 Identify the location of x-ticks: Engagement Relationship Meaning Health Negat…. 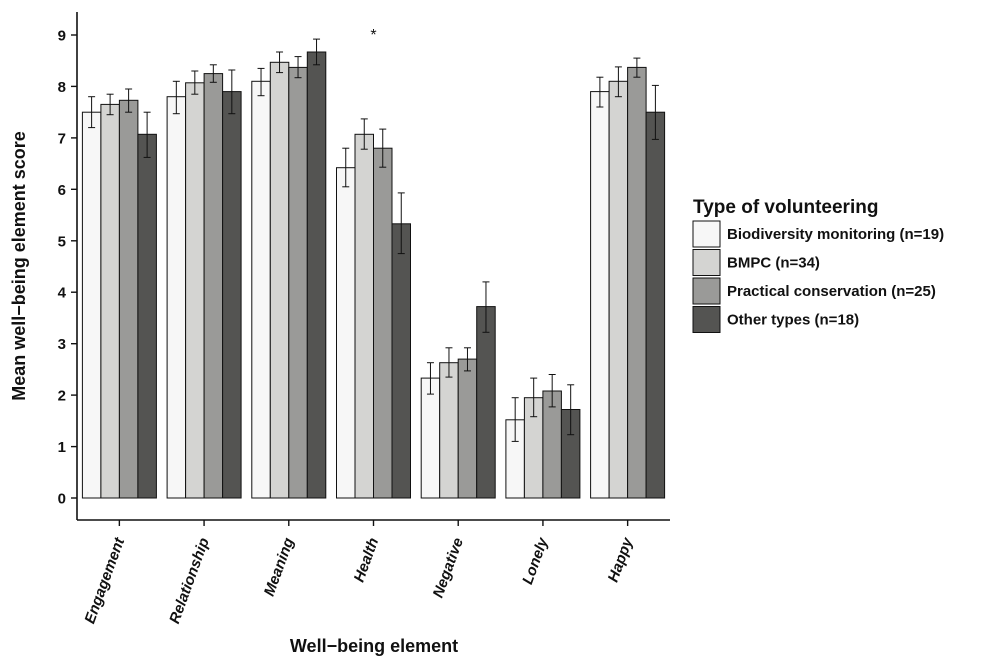
(359, 573).